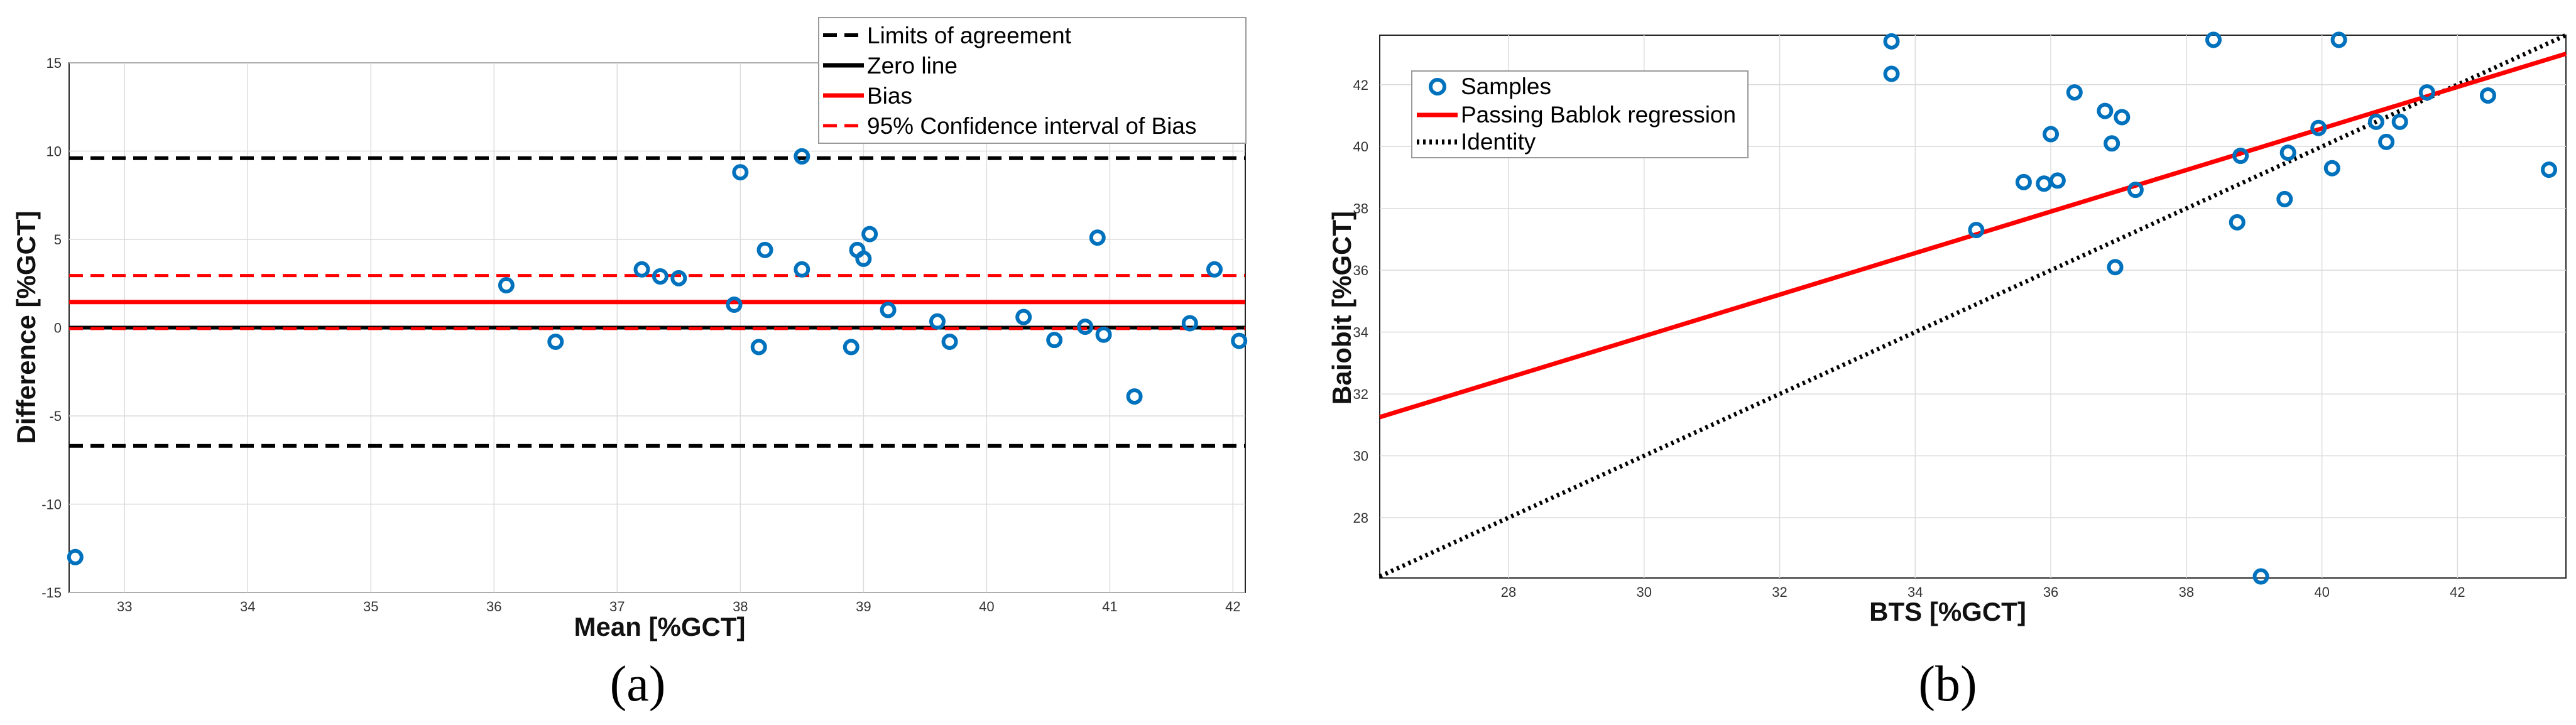 The width and height of the screenshot is (2576, 725). I want to click on x-tick-label: 39, so click(863, 606).